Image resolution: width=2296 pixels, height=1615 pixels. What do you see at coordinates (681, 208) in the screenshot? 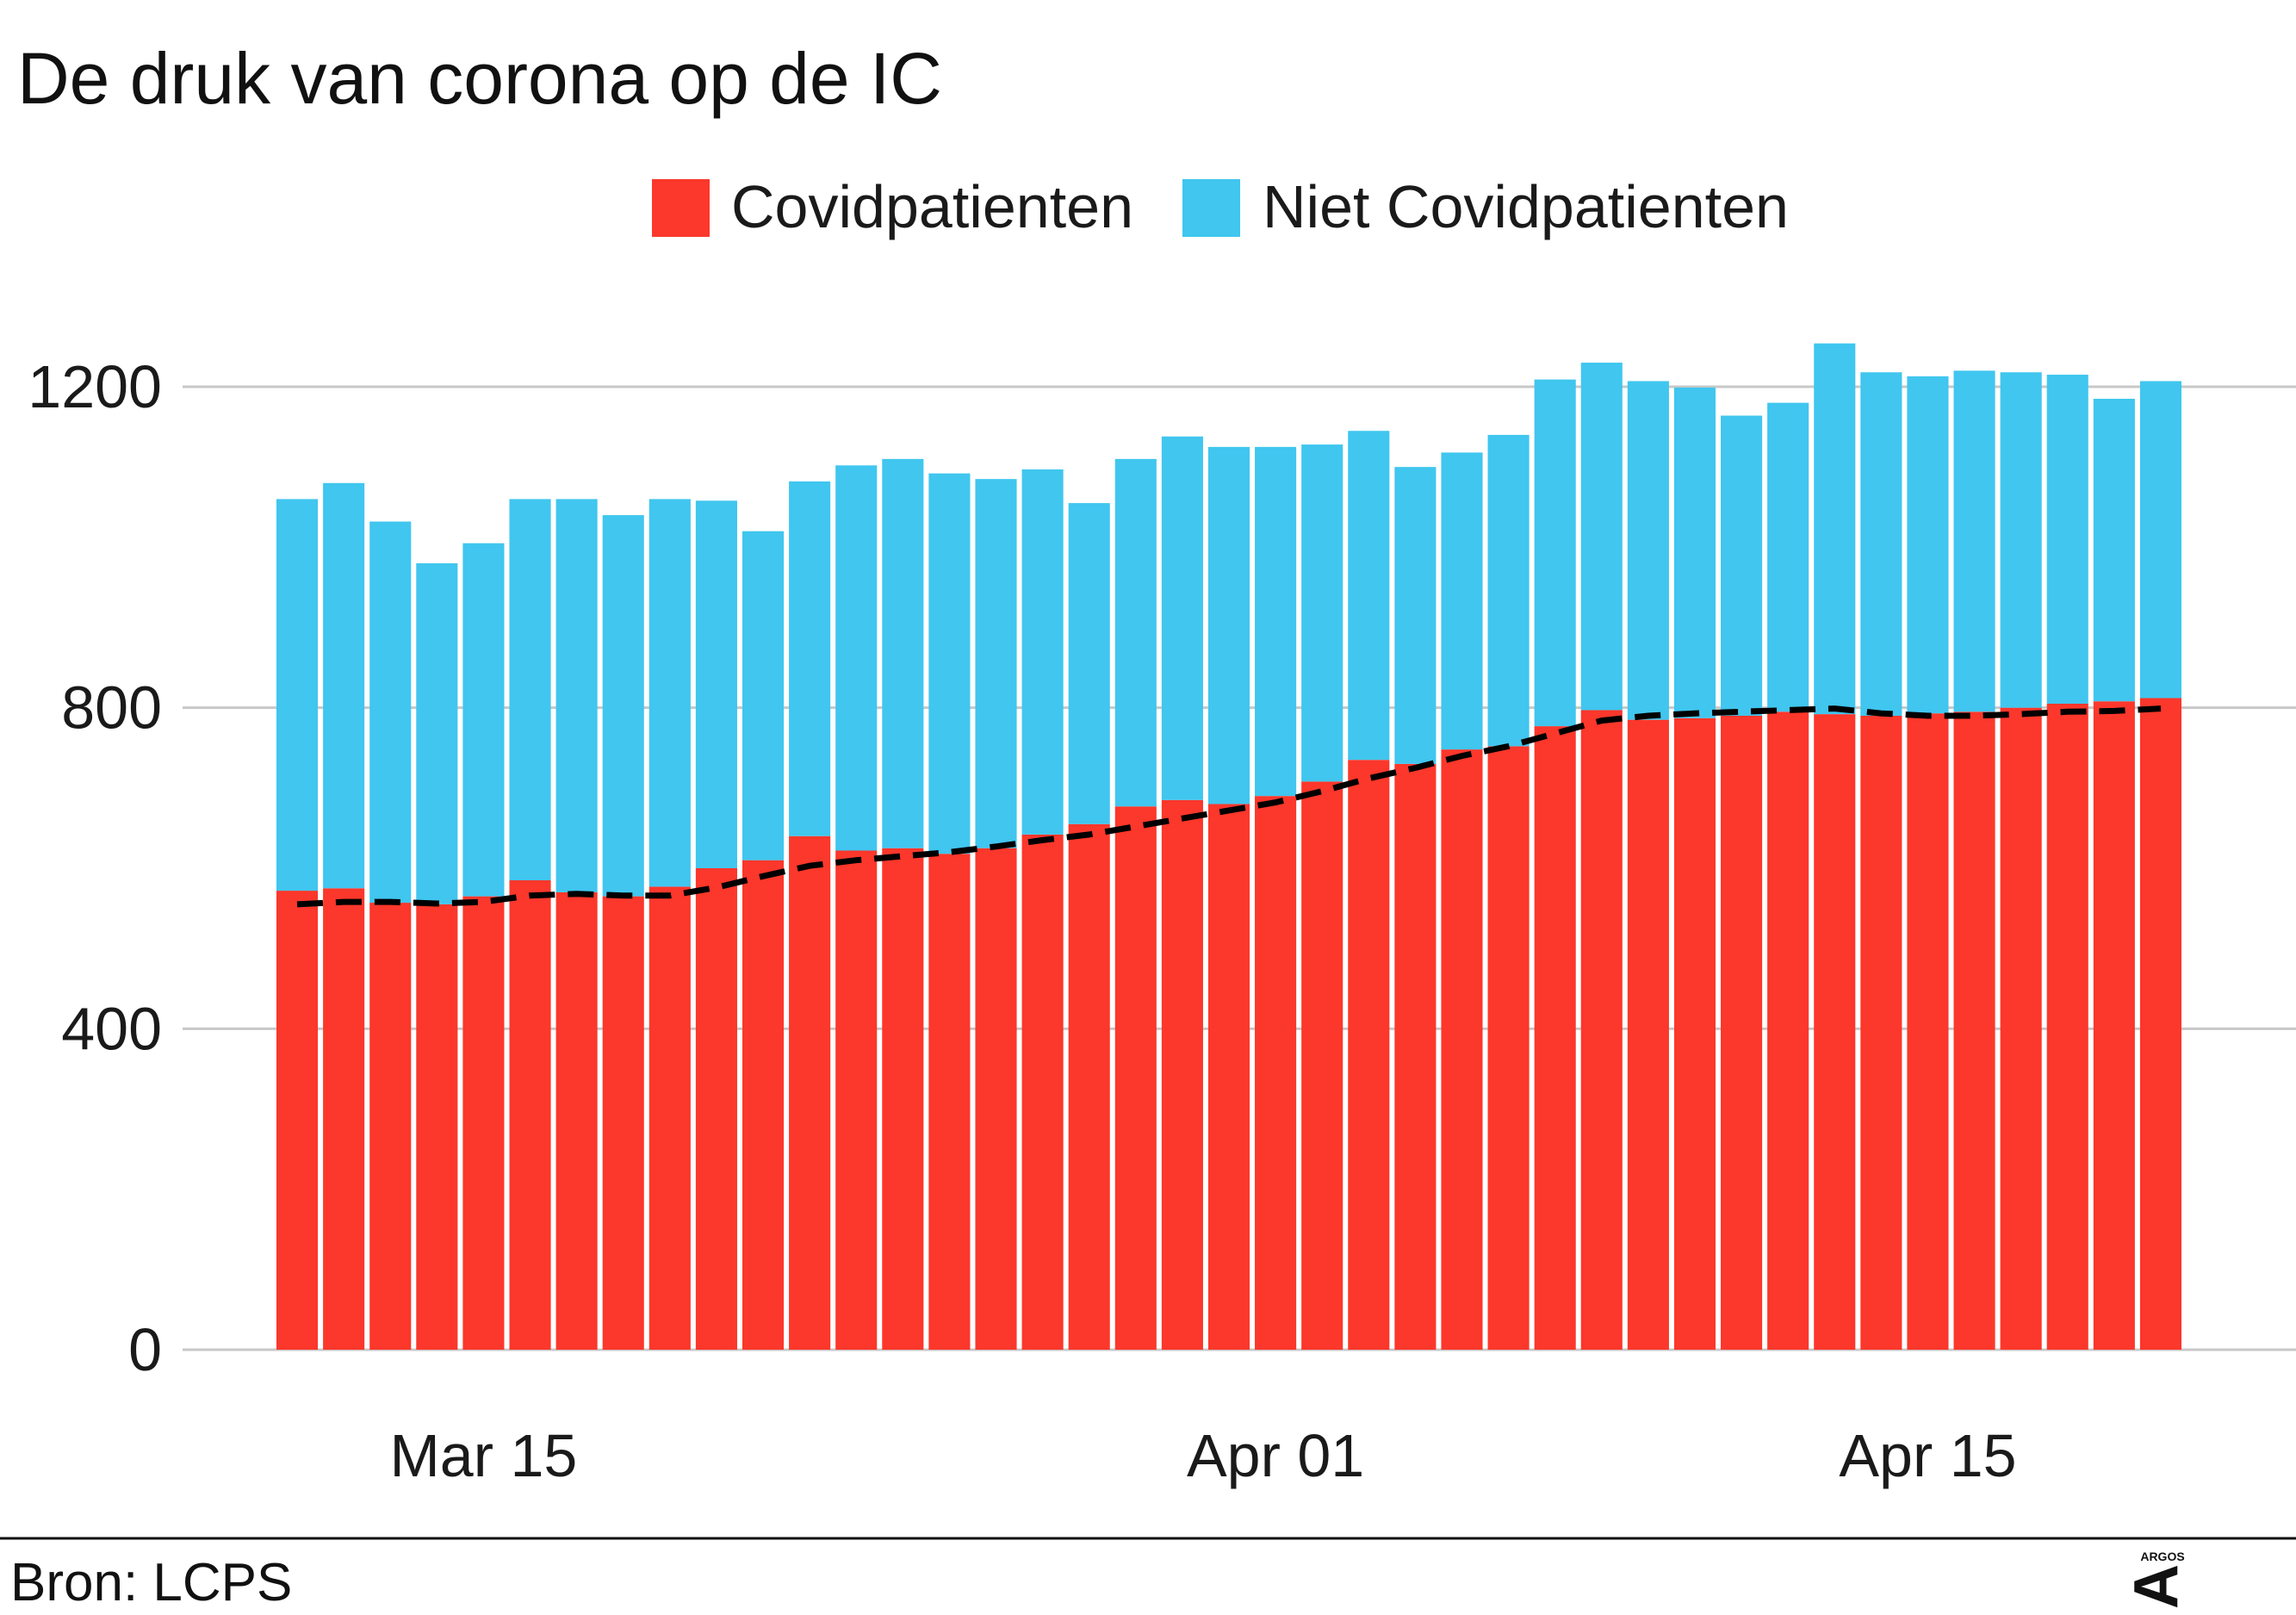
I see `legend-swatch-covid` at bounding box center [681, 208].